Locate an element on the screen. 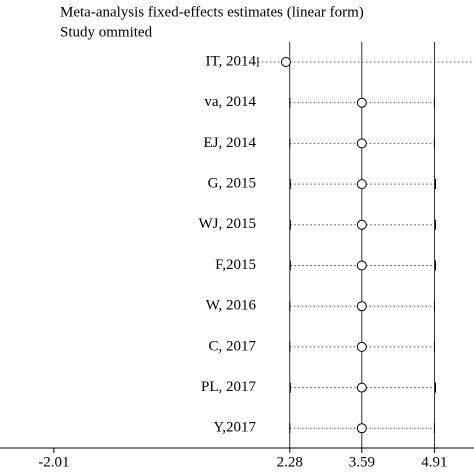 This screenshot has width=474, height=474. study-label: PL, 2017 is located at coordinates (229, 387).